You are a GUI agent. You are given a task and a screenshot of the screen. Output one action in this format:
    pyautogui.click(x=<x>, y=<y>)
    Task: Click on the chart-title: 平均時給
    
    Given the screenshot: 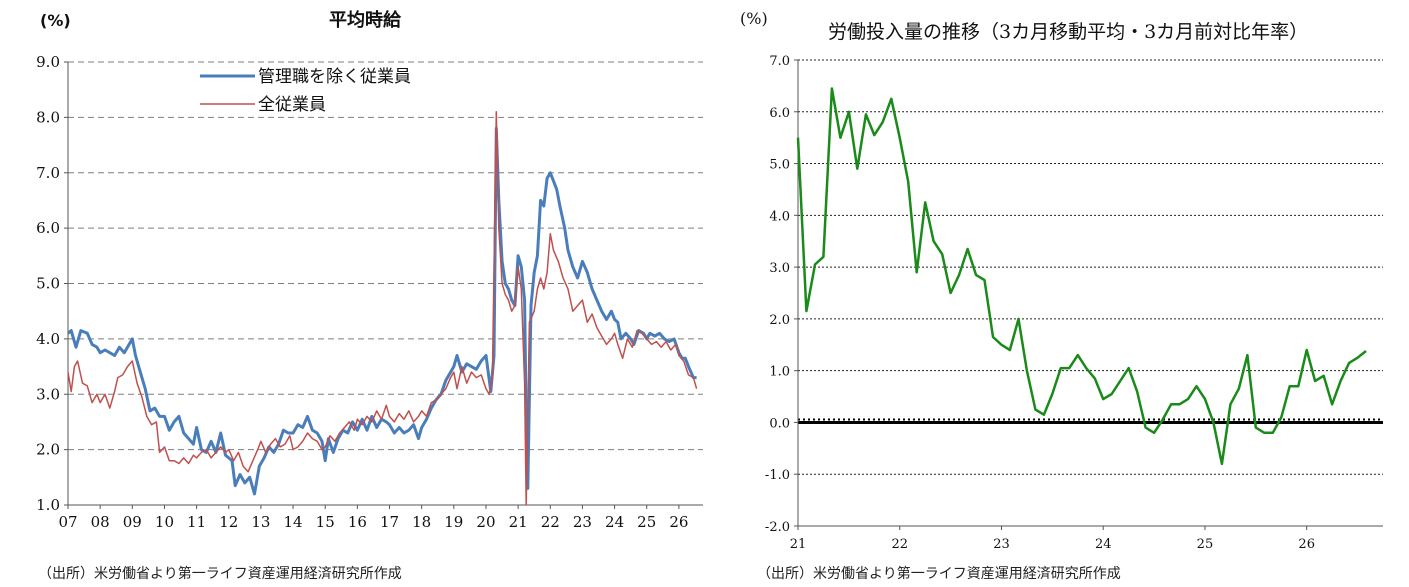 What is the action you would take?
    pyautogui.click(x=365, y=20)
    